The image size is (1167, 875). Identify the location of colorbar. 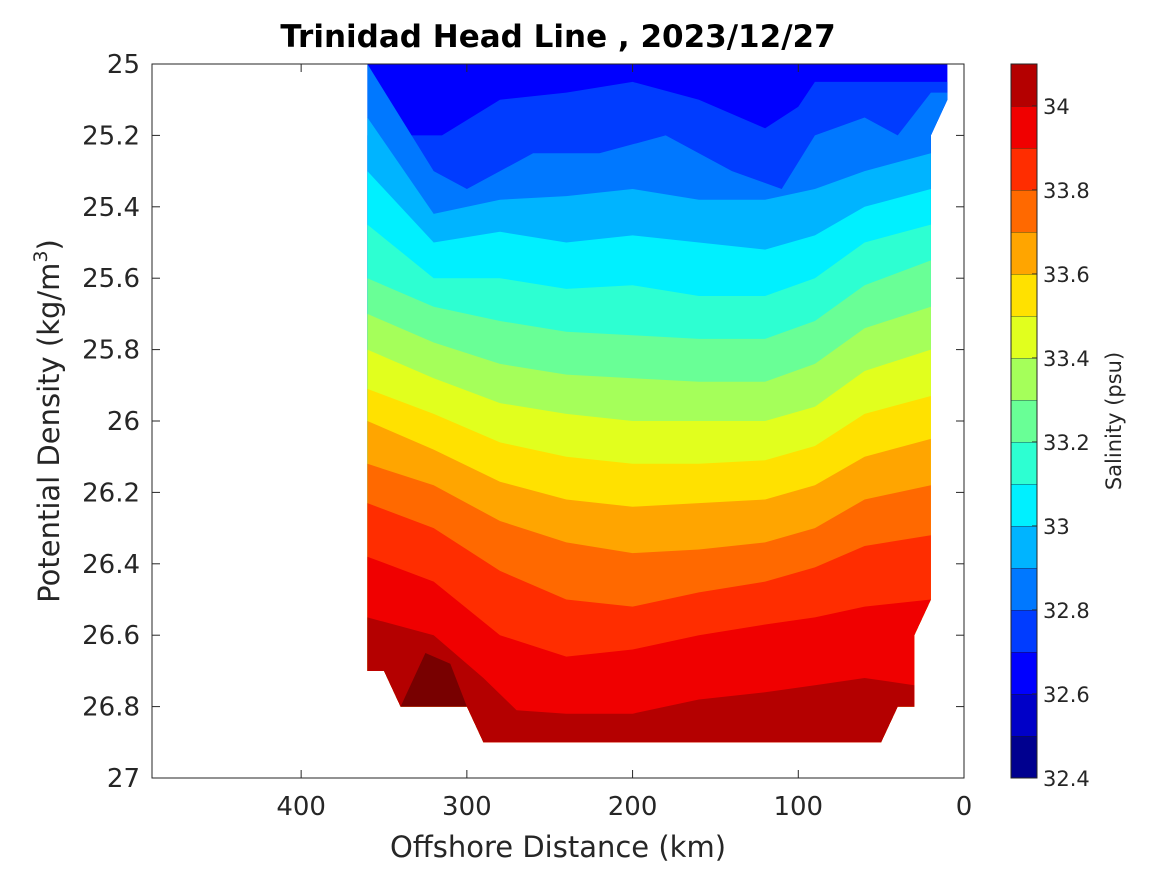
(1024, 420).